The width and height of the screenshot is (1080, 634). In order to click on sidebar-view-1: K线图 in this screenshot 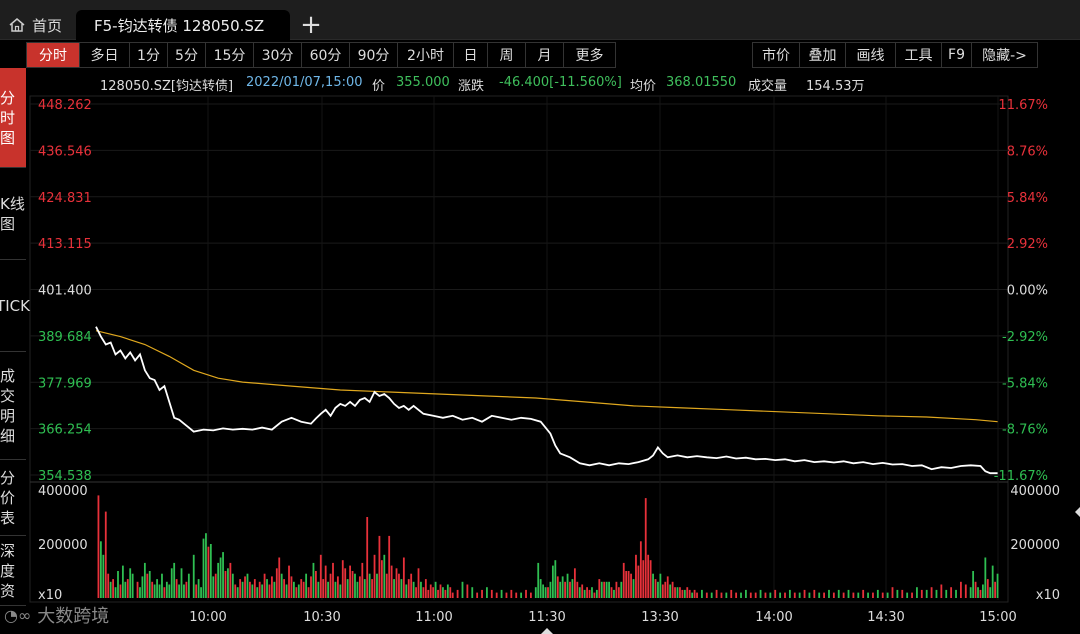, I will do `click(13, 214)`.